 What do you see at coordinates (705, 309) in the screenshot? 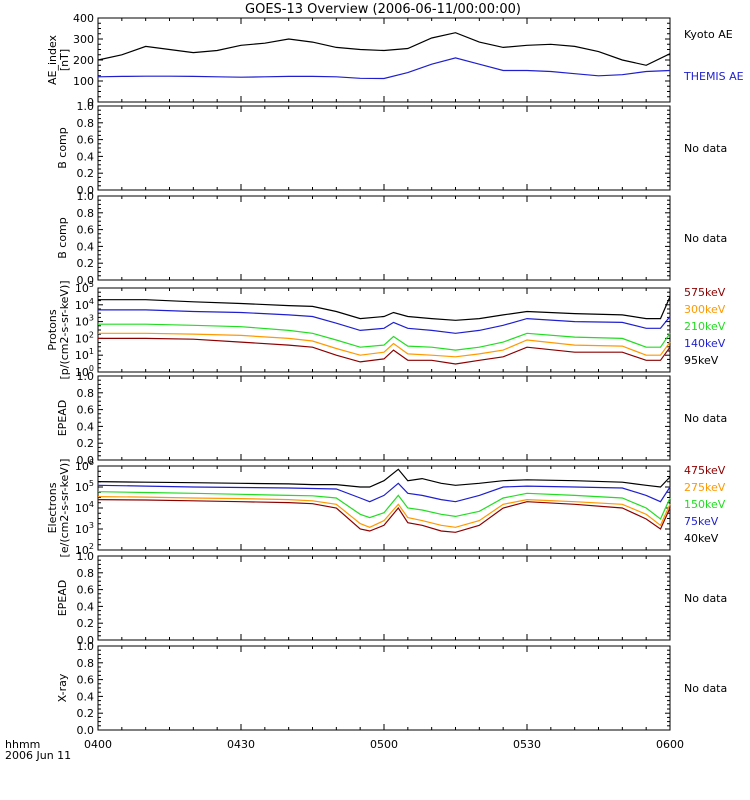
I see `legend-label: 300keV` at bounding box center [705, 309].